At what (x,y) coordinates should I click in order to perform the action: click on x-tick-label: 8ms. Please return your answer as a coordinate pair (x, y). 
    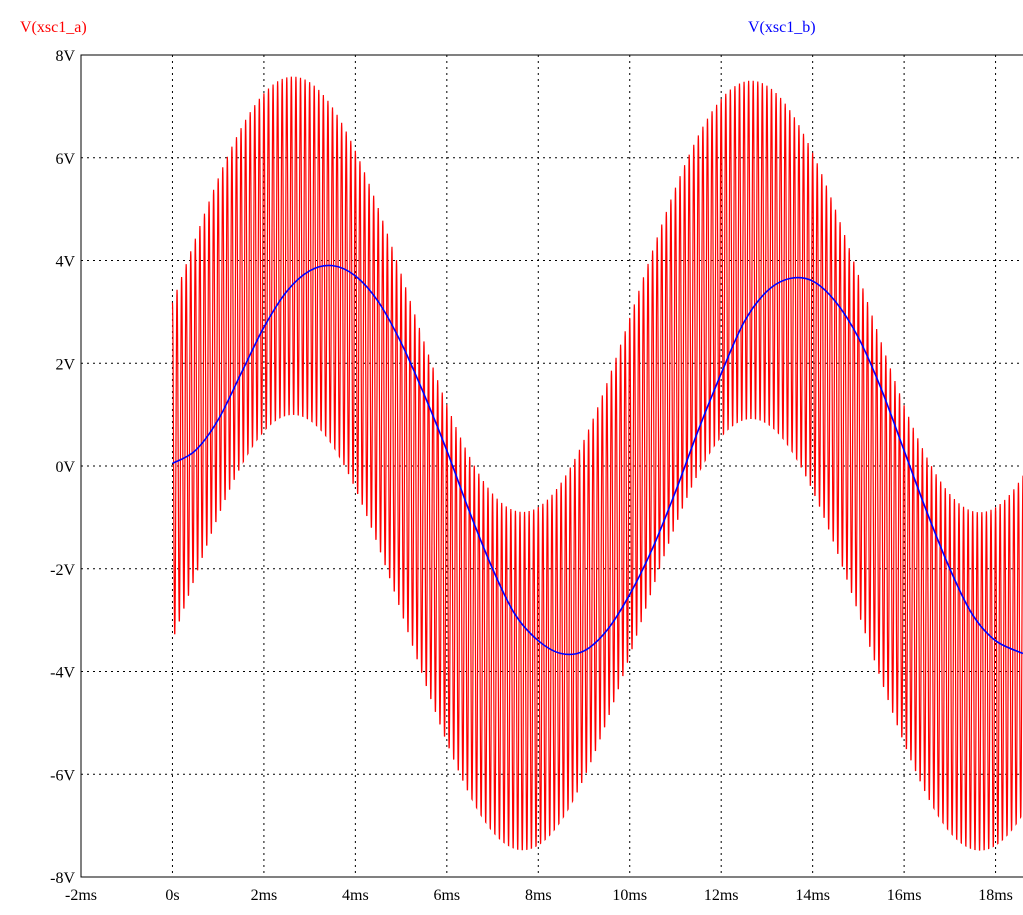
    Looking at the image, I should click on (538, 895).